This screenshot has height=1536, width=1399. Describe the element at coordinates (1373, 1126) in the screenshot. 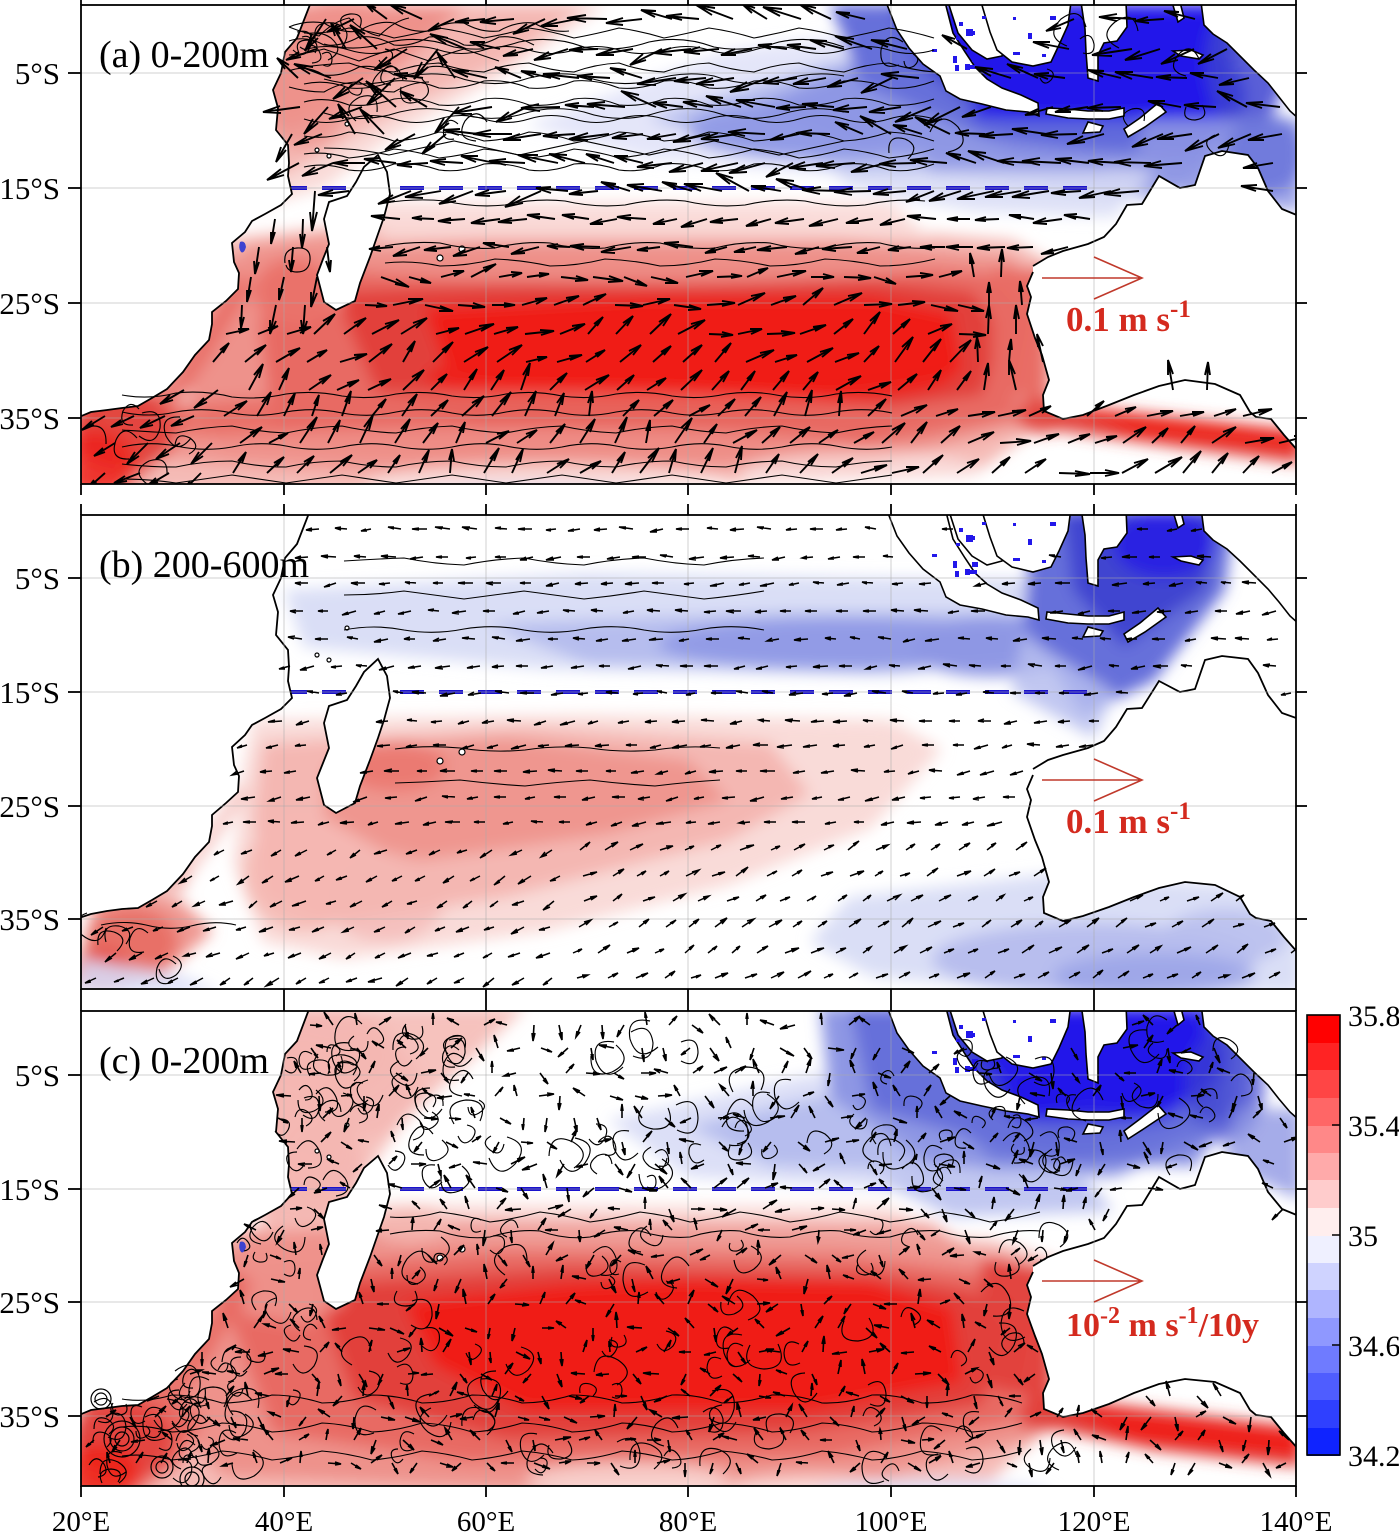

I see `svg-text: 35.4` at that location.